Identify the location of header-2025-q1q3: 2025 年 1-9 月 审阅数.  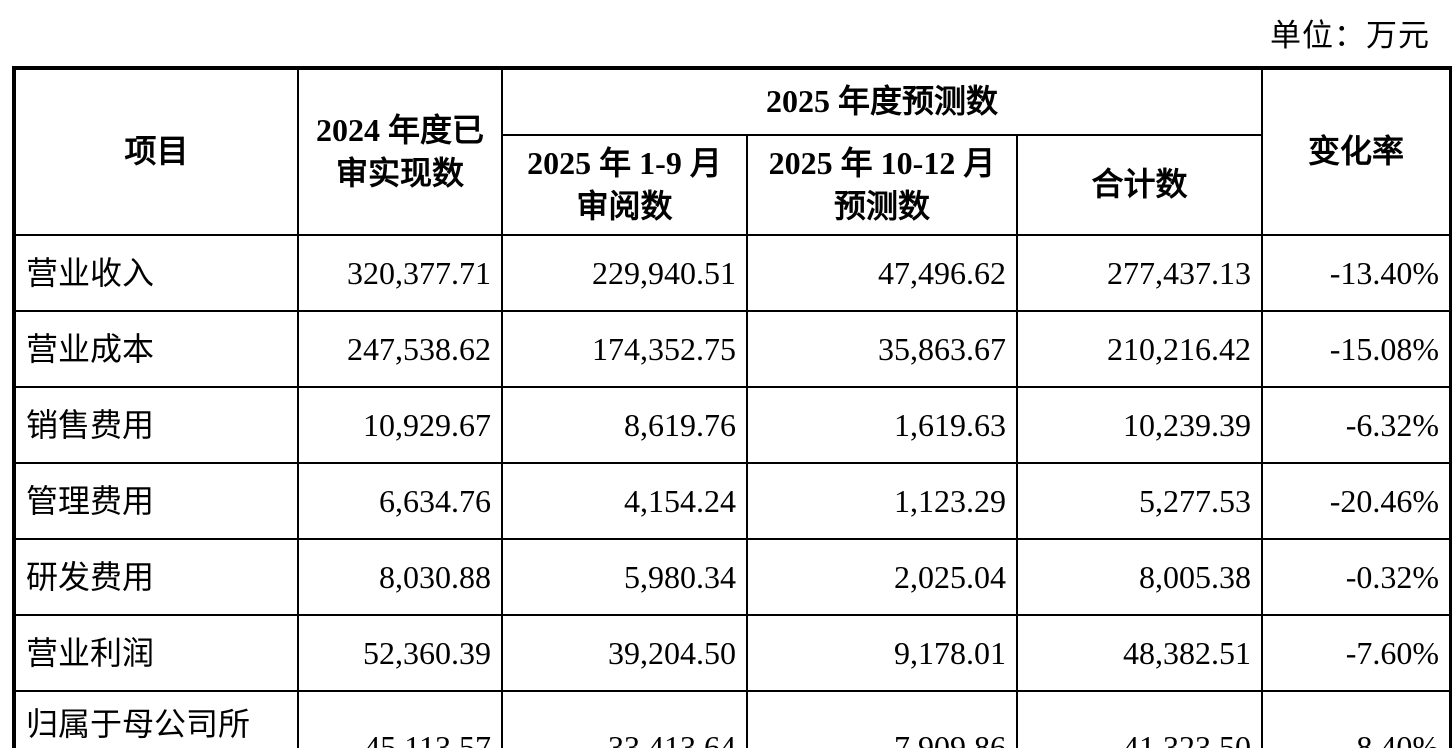
(624, 185).